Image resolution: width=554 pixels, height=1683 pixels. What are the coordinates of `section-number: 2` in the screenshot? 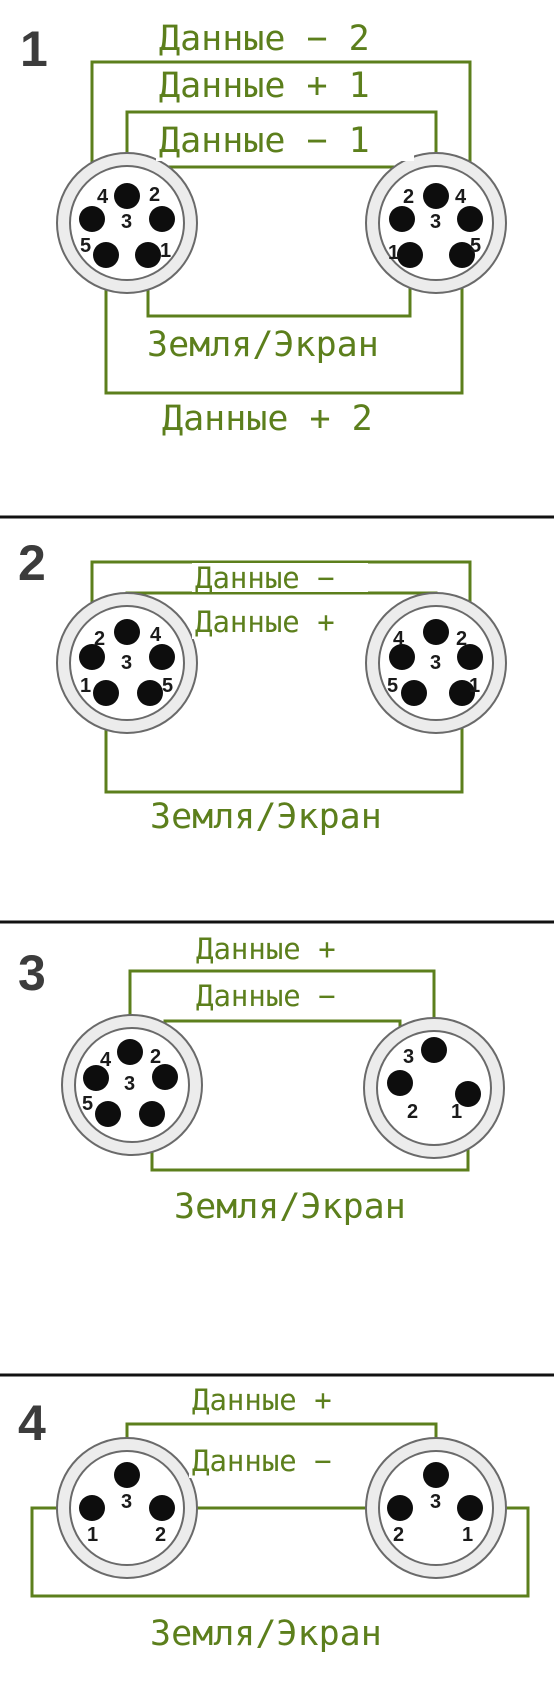 It's located at (32, 563).